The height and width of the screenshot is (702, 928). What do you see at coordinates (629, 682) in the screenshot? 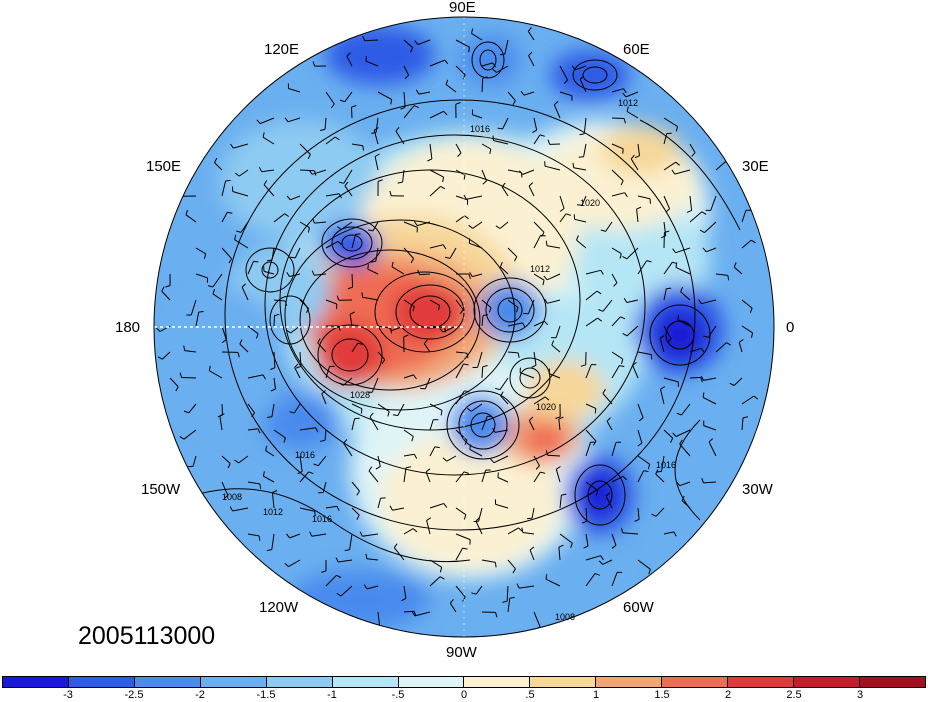
I see `colorbar-cell` at bounding box center [629, 682].